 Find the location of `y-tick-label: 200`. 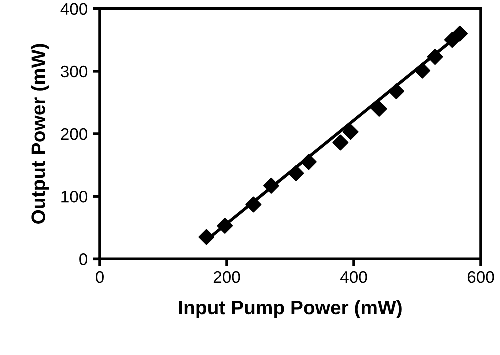

y-tick-label: 200 is located at coordinates (74, 134).